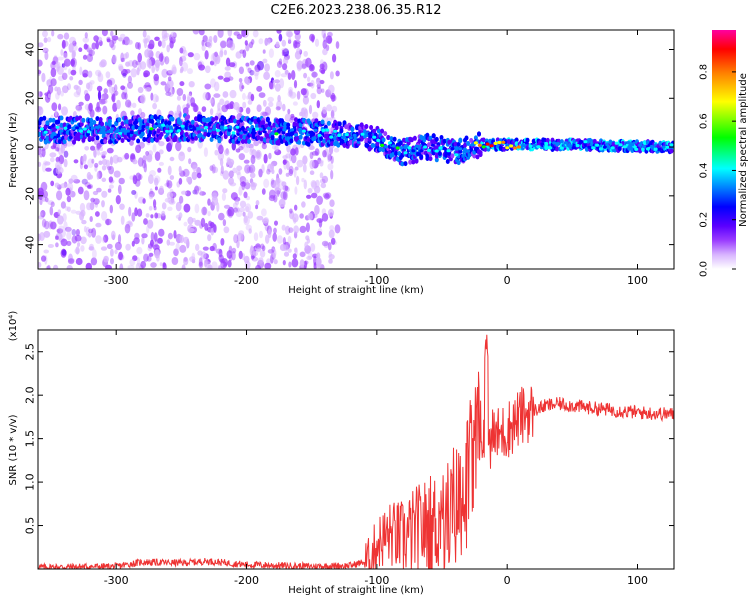 Image resolution: width=750 pixels, height=600 pixels. What do you see at coordinates (637, 580) in the screenshot?
I see `snr-x-tick-label: 100` at bounding box center [637, 580].